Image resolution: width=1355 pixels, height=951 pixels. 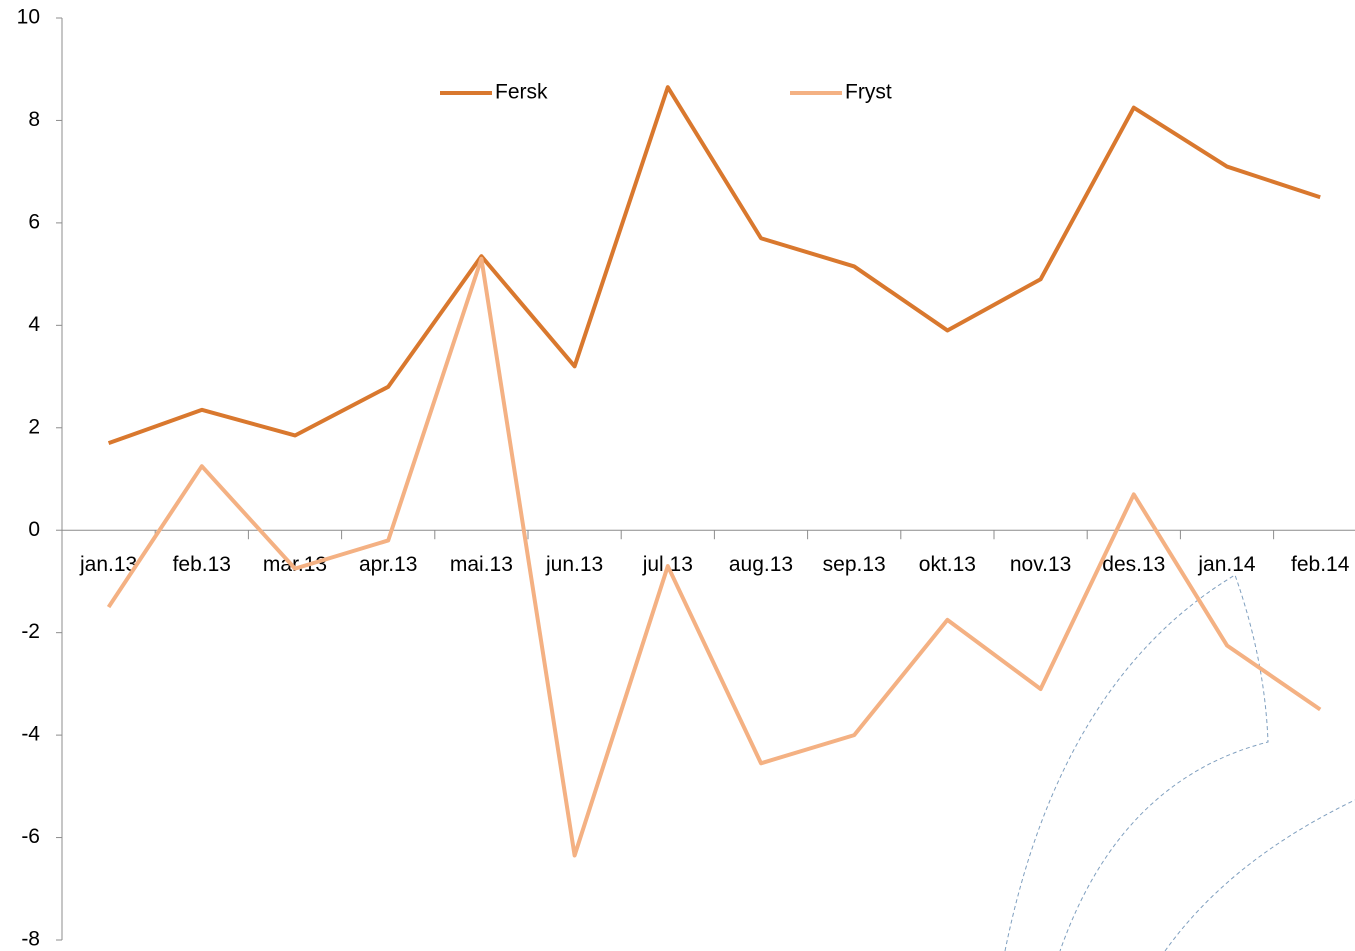 I want to click on x-tick-label: apr.13, so click(x=388, y=564).